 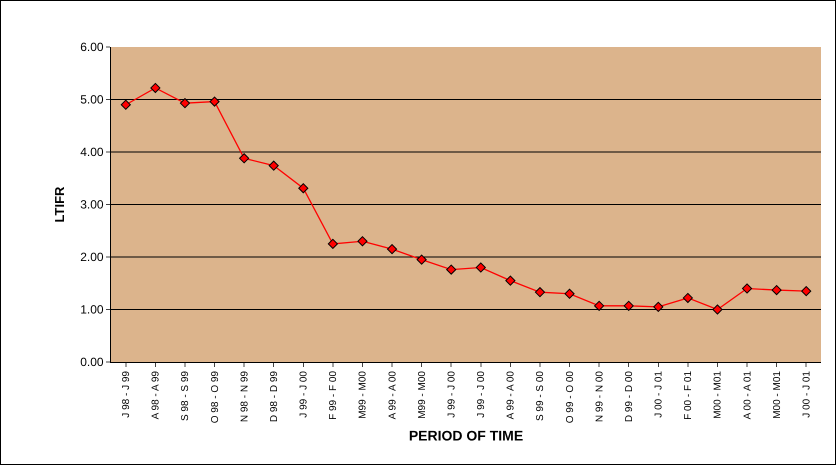 What do you see at coordinates (274, 396) in the screenshot?
I see `x-tick-label: D 98 - D 99` at bounding box center [274, 396].